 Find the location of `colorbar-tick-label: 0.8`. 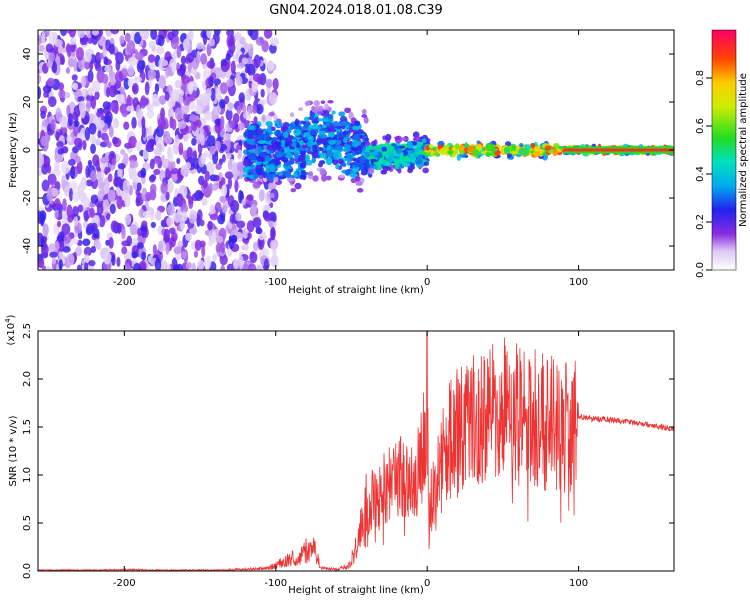

colorbar-tick-label: 0.8 is located at coordinates (700, 78).